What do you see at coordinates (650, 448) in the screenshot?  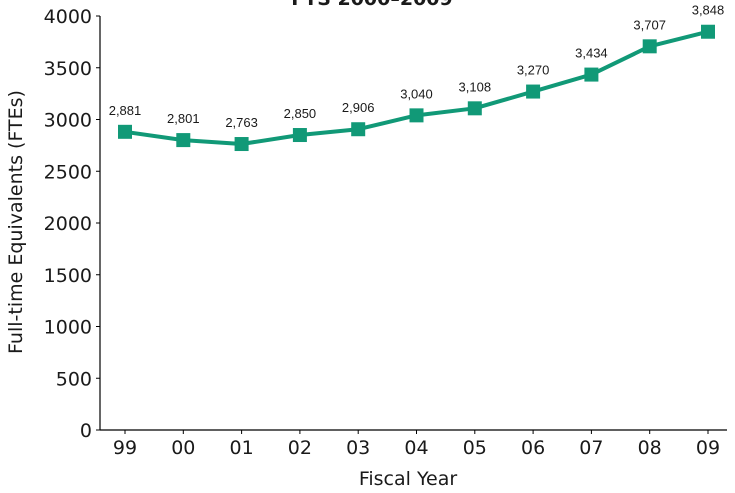 I see `x-tick-label: 08` at bounding box center [650, 448].